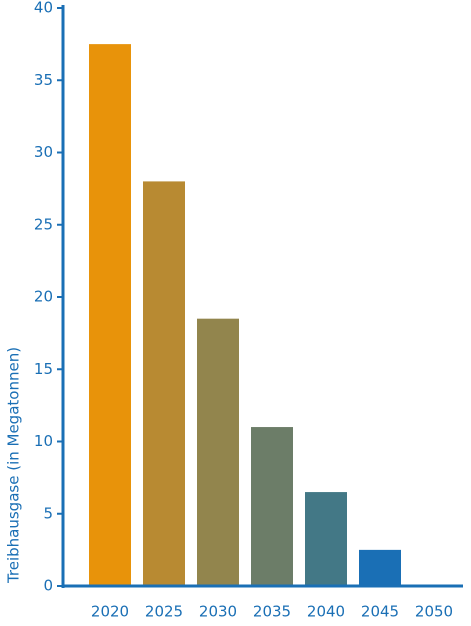 The image size is (471, 626). What do you see at coordinates (43, 297) in the screenshot?
I see `y-tick-label: 20` at bounding box center [43, 297].